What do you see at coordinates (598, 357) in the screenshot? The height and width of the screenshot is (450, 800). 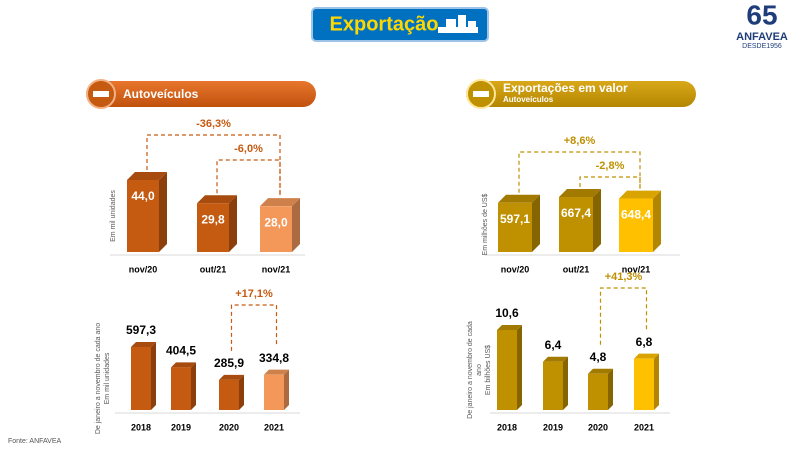 I see `value-label: 4,8` at bounding box center [598, 357].